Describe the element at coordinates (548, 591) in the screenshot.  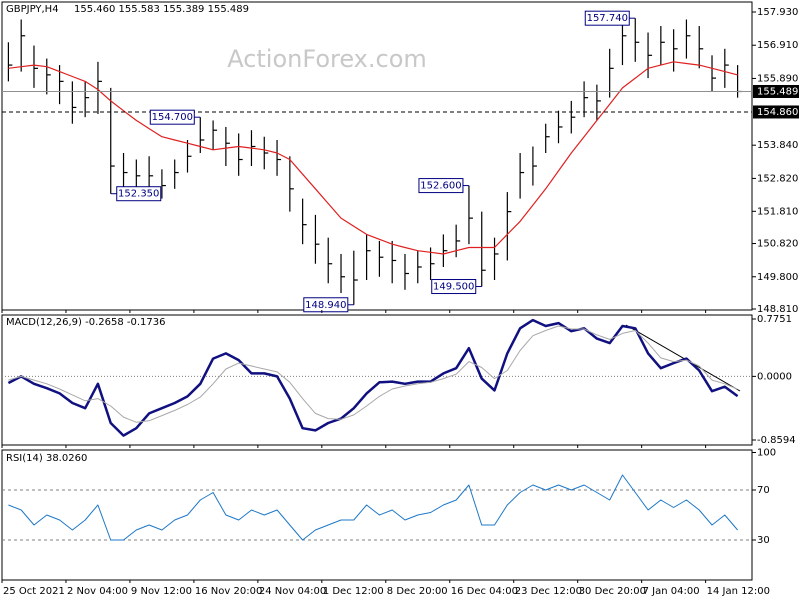
I see `x-tick-label: 23 Dec 12:00` at that location.